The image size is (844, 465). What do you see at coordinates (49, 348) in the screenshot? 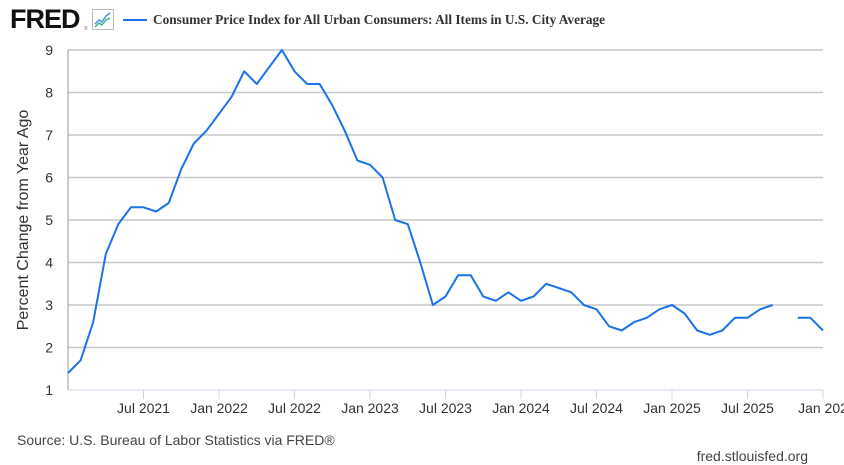
I see `y-tick-label: 2` at bounding box center [49, 348].